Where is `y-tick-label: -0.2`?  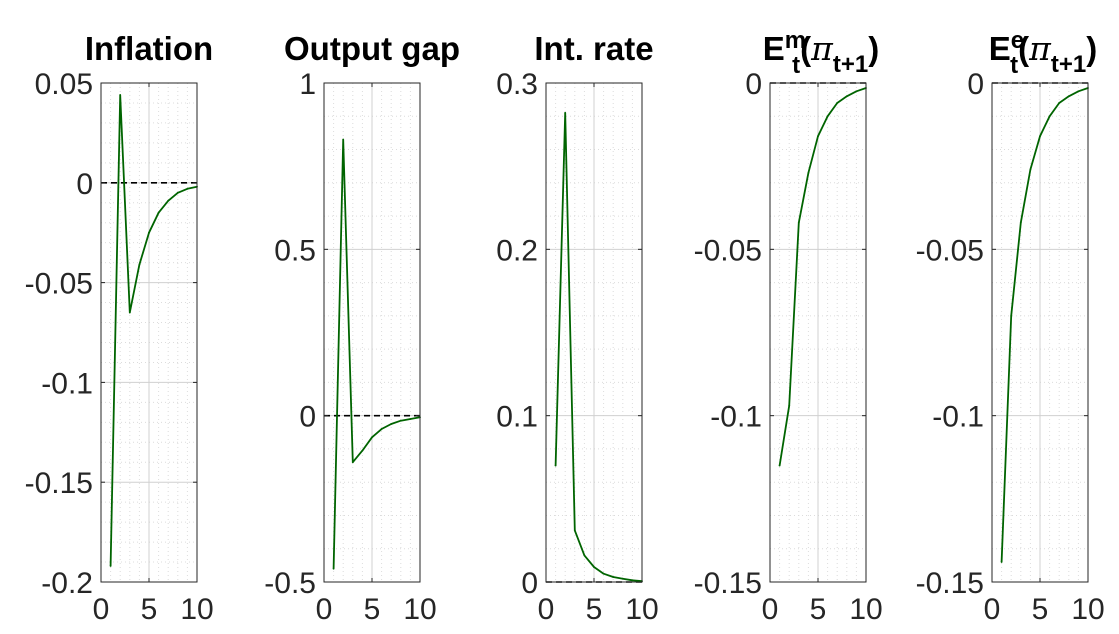
y-tick-label: -0.2 is located at coordinates (67, 583).